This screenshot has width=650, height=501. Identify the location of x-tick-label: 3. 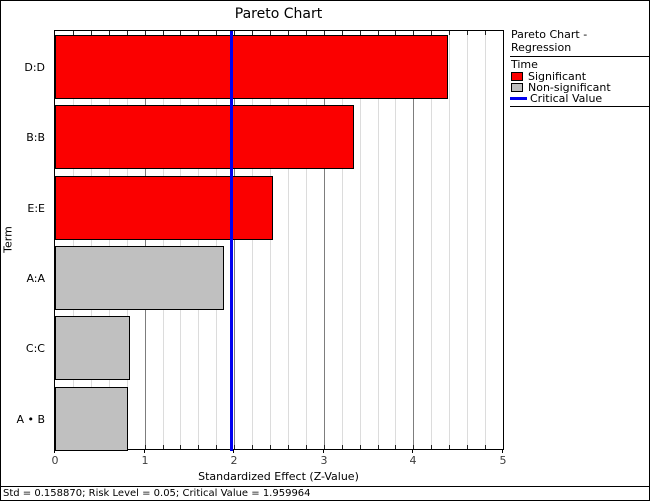
(324, 460).